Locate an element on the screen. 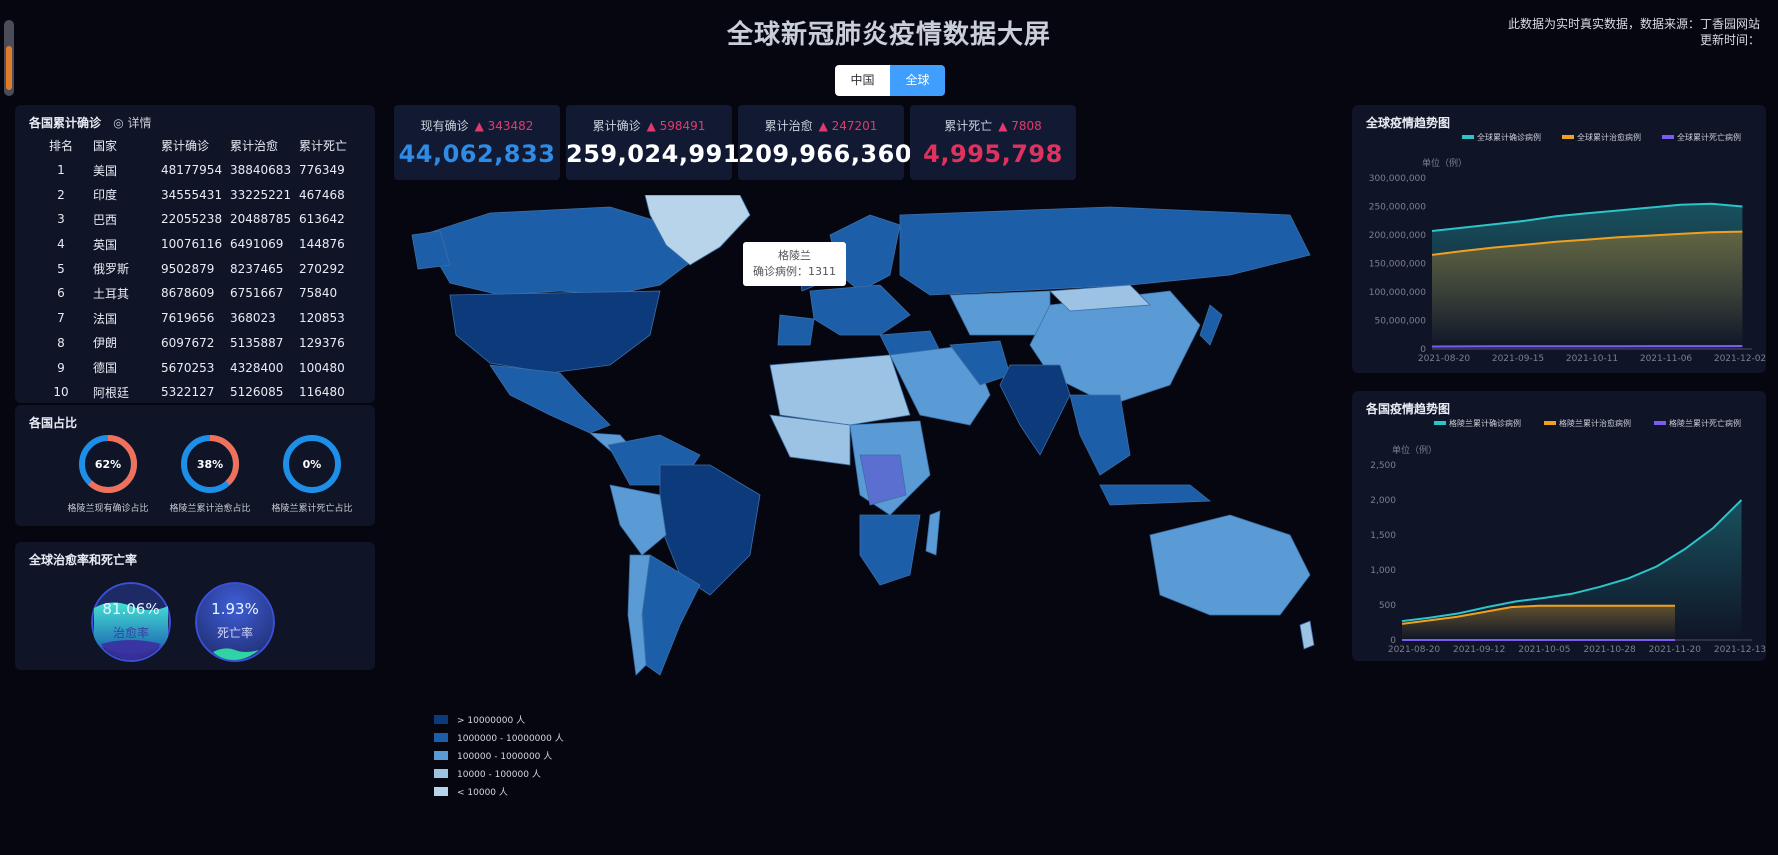  map-region-japan is located at coordinates (1211, 325).